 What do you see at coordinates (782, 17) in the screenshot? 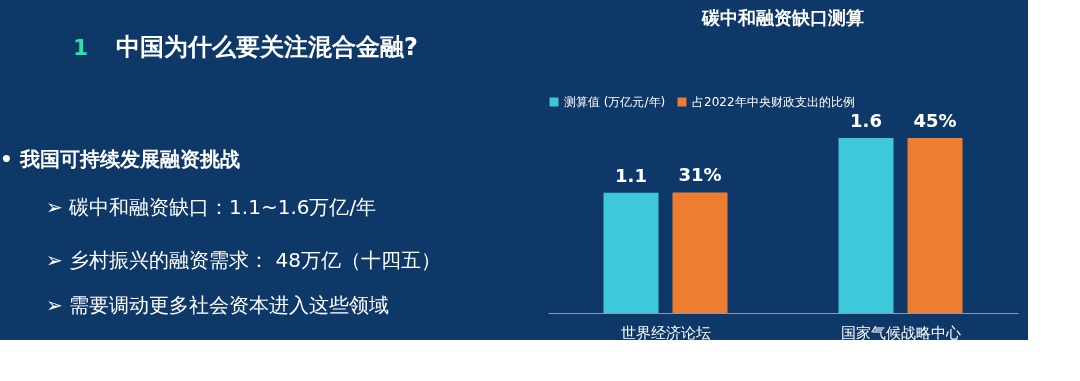
I see `chart-title: 碳中和融资缺口测算` at bounding box center [782, 17].